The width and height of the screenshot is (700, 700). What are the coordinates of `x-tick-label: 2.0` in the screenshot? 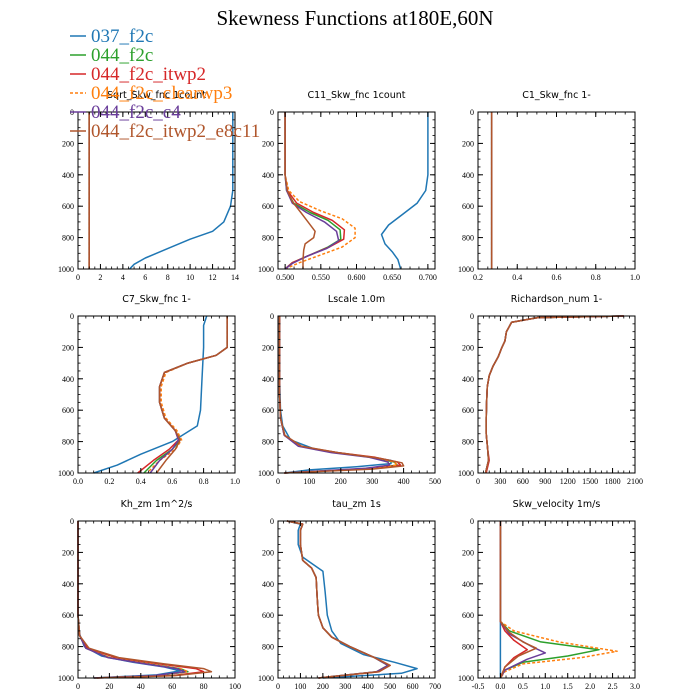 It's located at (590, 686).